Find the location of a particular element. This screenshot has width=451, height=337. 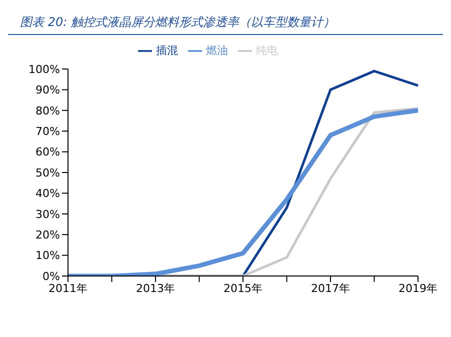

x-tick-label: 2013年 is located at coordinates (155, 288).